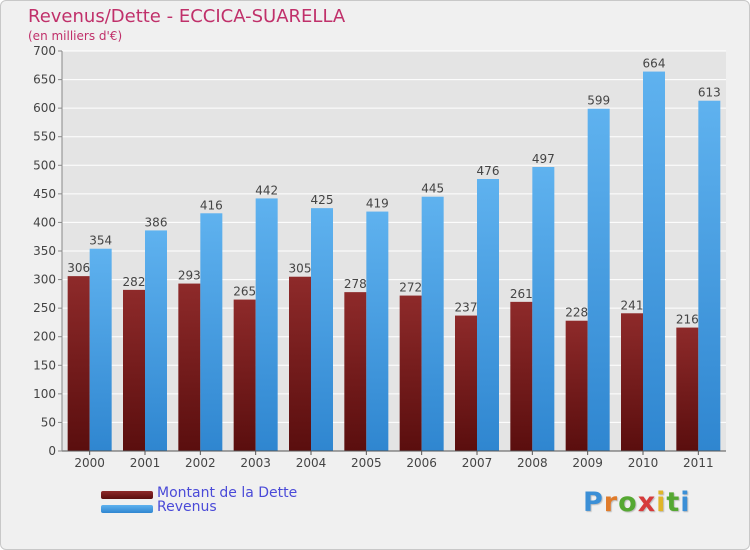  I want to click on chart-subtitle: (en milliers d'€), so click(75, 36).